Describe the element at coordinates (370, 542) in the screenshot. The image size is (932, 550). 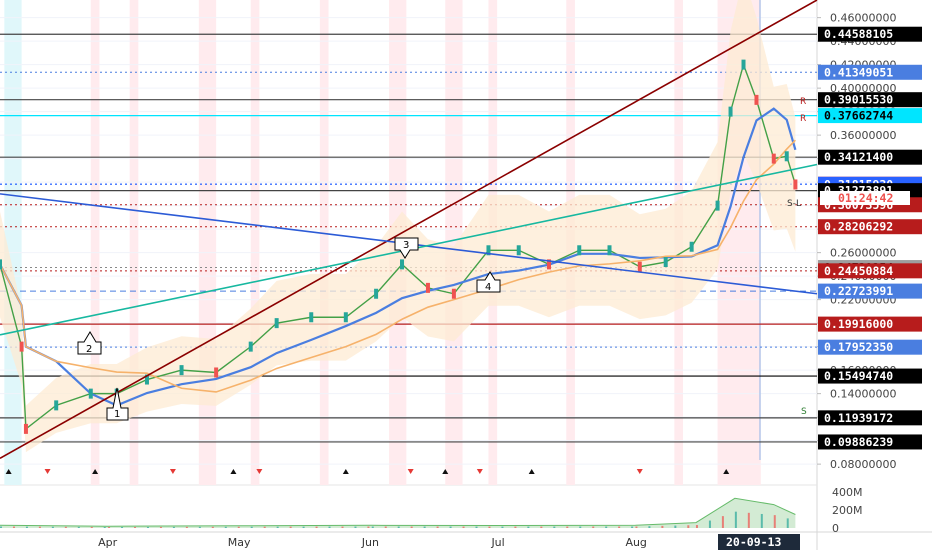
I see `time-axis-label: Jun` at that location.